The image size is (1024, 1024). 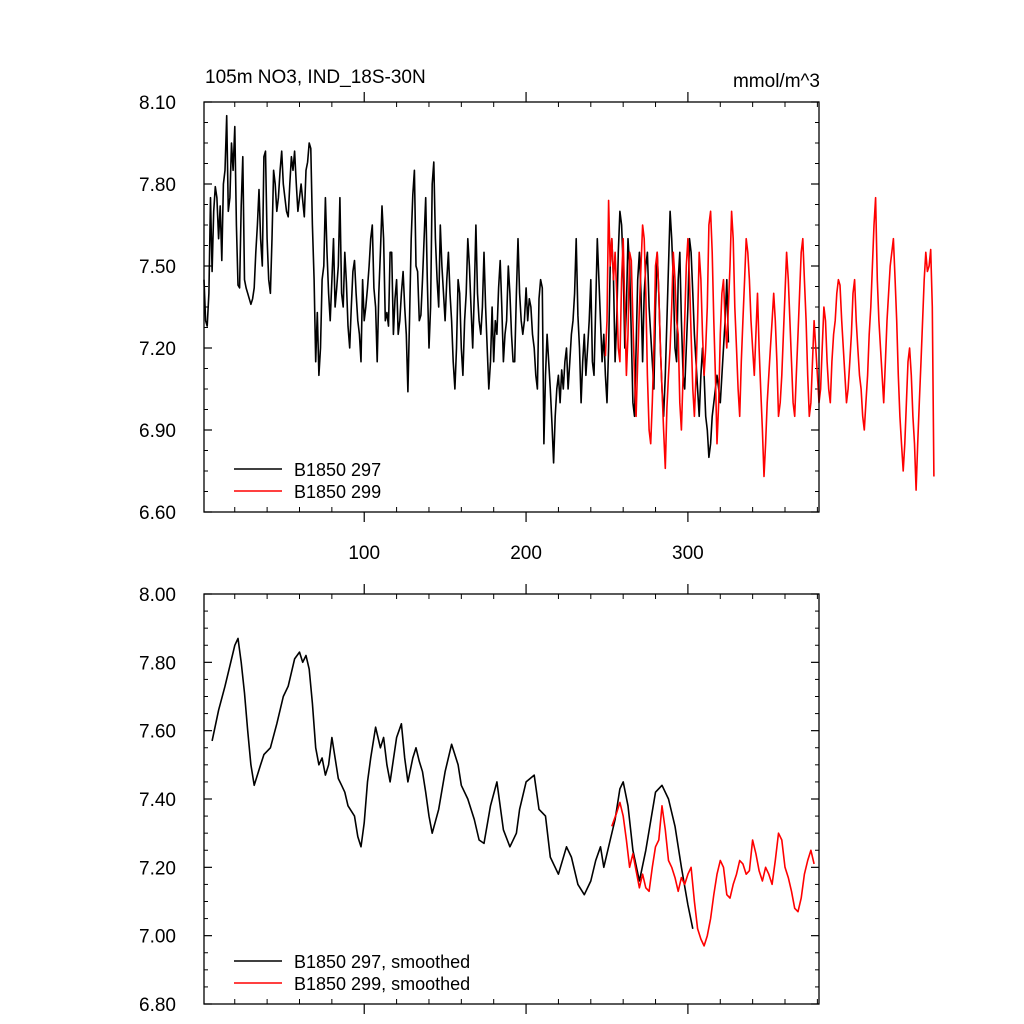 What do you see at coordinates (157, 1005) in the screenshot?
I see `y-tick-label: 6.80` at bounding box center [157, 1005].